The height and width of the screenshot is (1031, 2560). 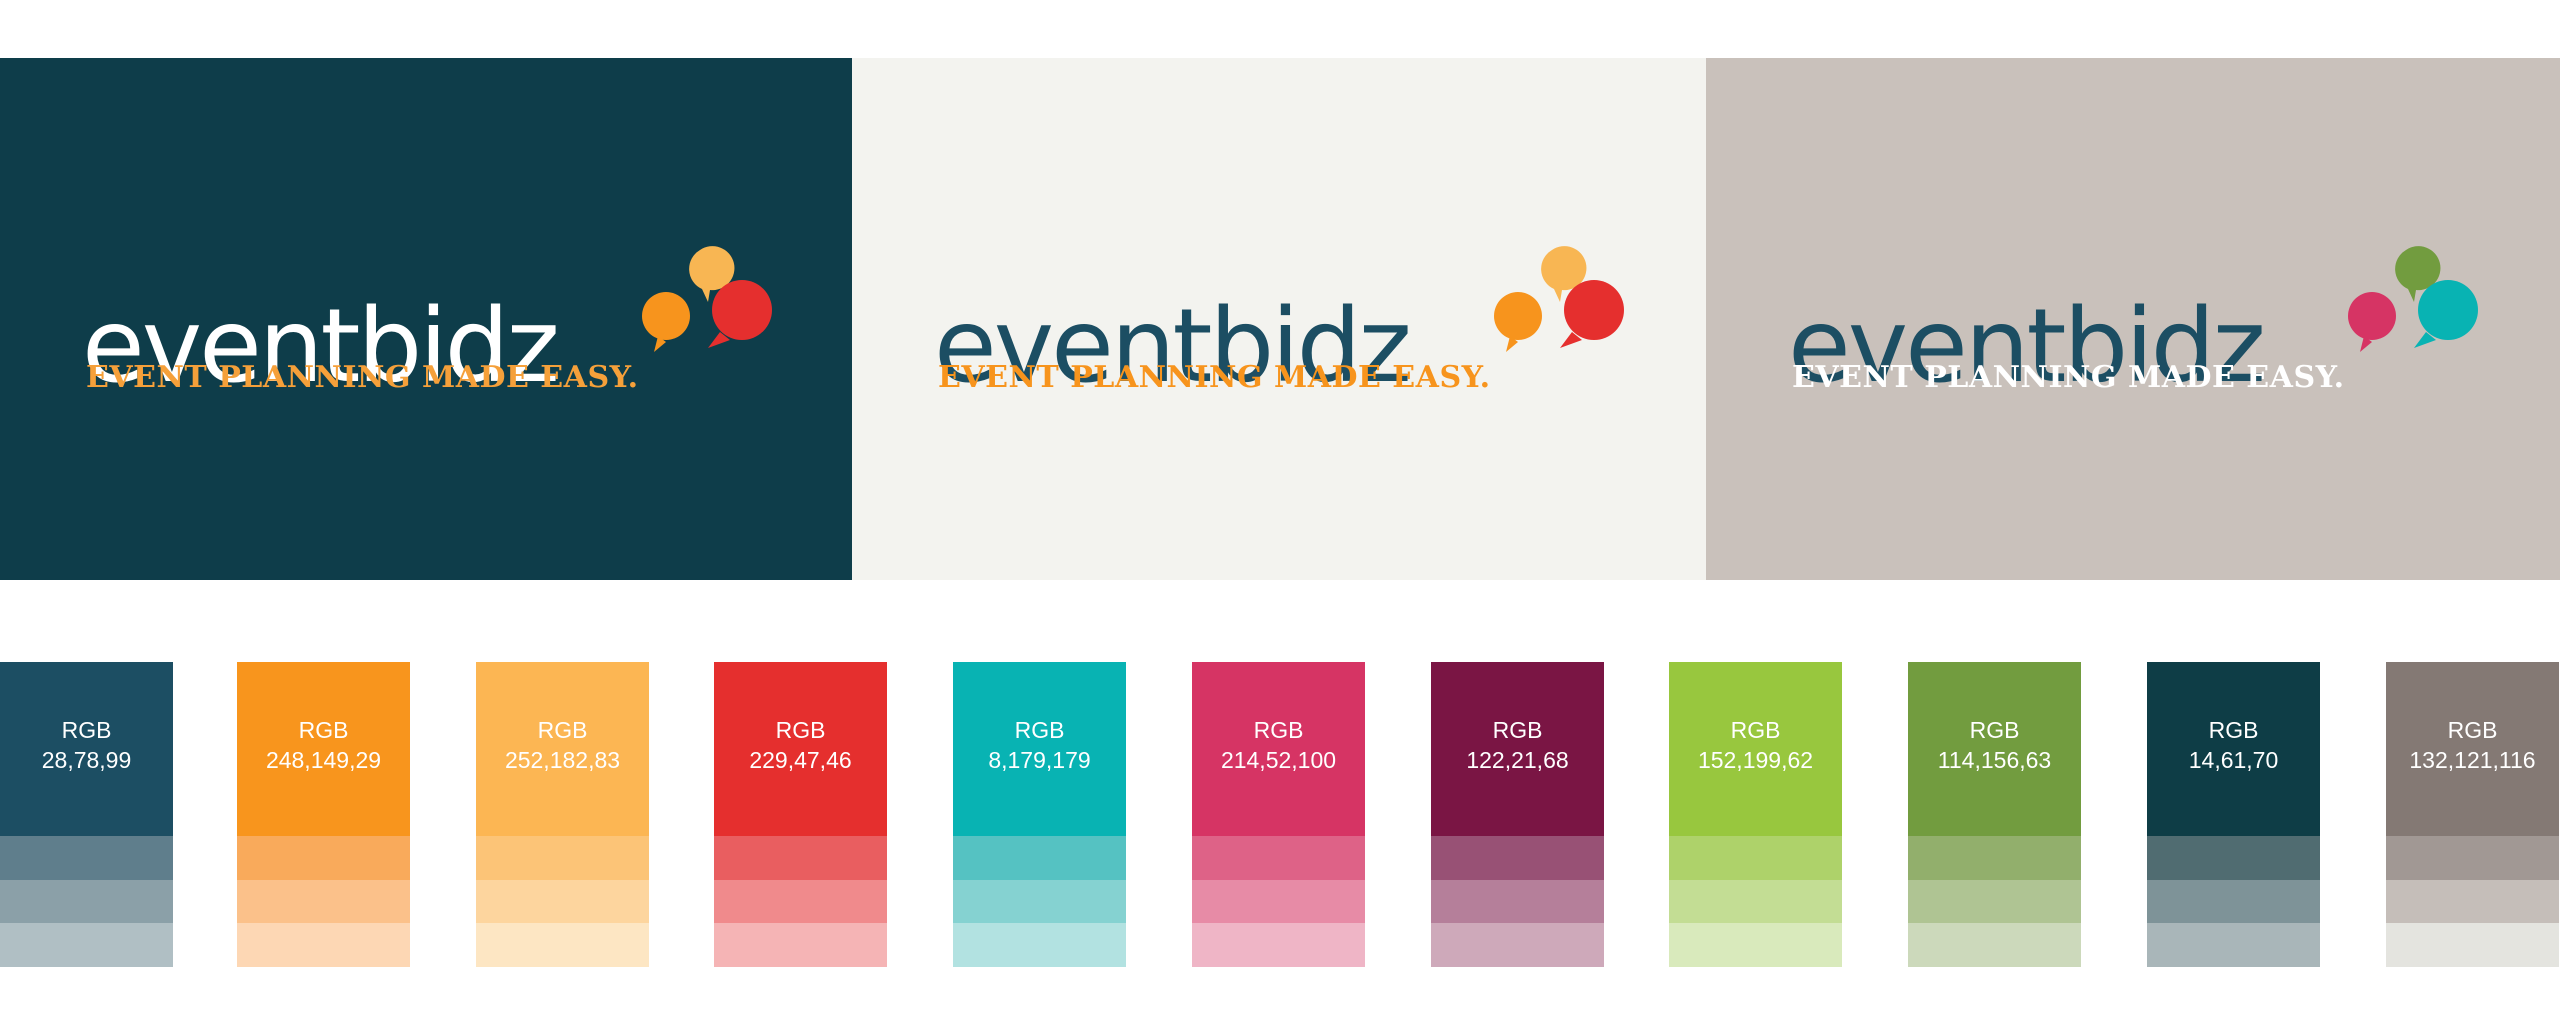 I want to click on swatch-main: RGB 14,61,70, so click(x=2233, y=749).